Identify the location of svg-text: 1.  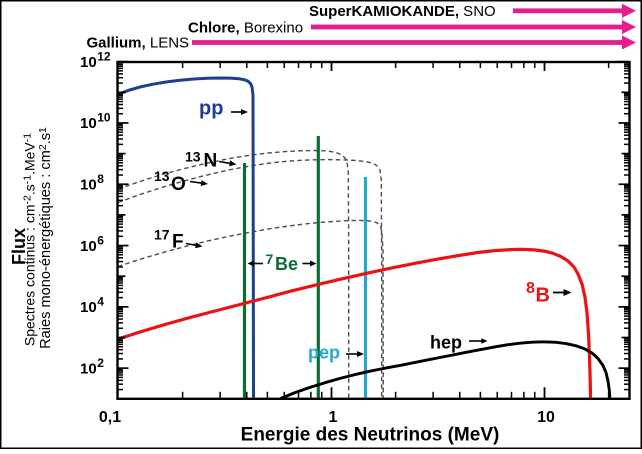
(333, 417).